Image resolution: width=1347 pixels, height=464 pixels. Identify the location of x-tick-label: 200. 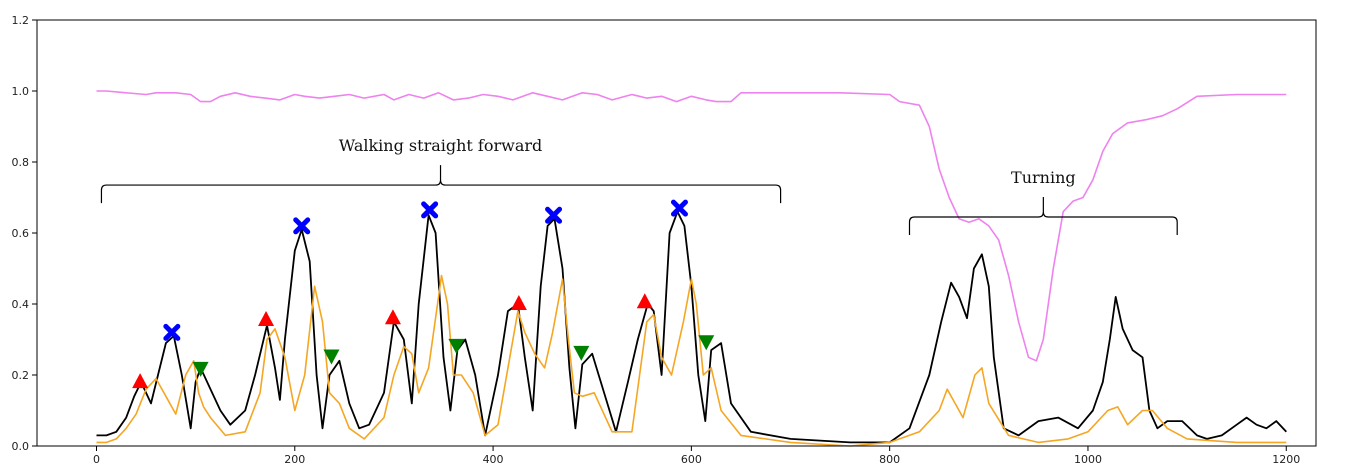
(294, 458).